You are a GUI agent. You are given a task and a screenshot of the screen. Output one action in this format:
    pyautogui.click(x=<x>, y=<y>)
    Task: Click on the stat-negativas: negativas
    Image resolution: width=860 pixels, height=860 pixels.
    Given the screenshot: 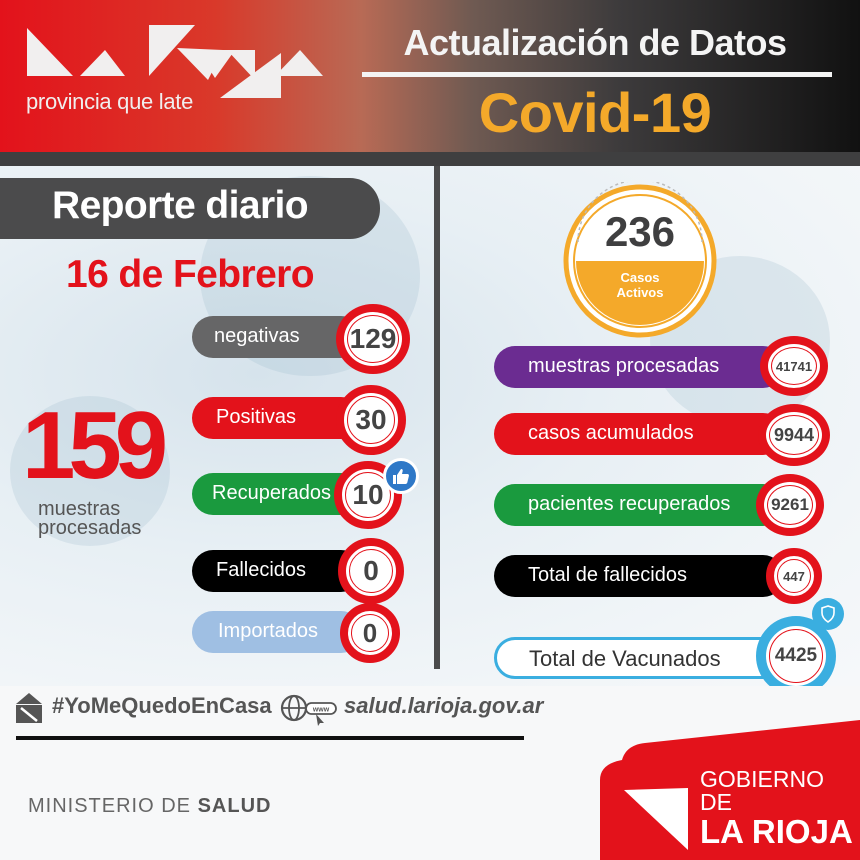 What is the action you would take?
    pyautogui.click(x=277, y=337)
    